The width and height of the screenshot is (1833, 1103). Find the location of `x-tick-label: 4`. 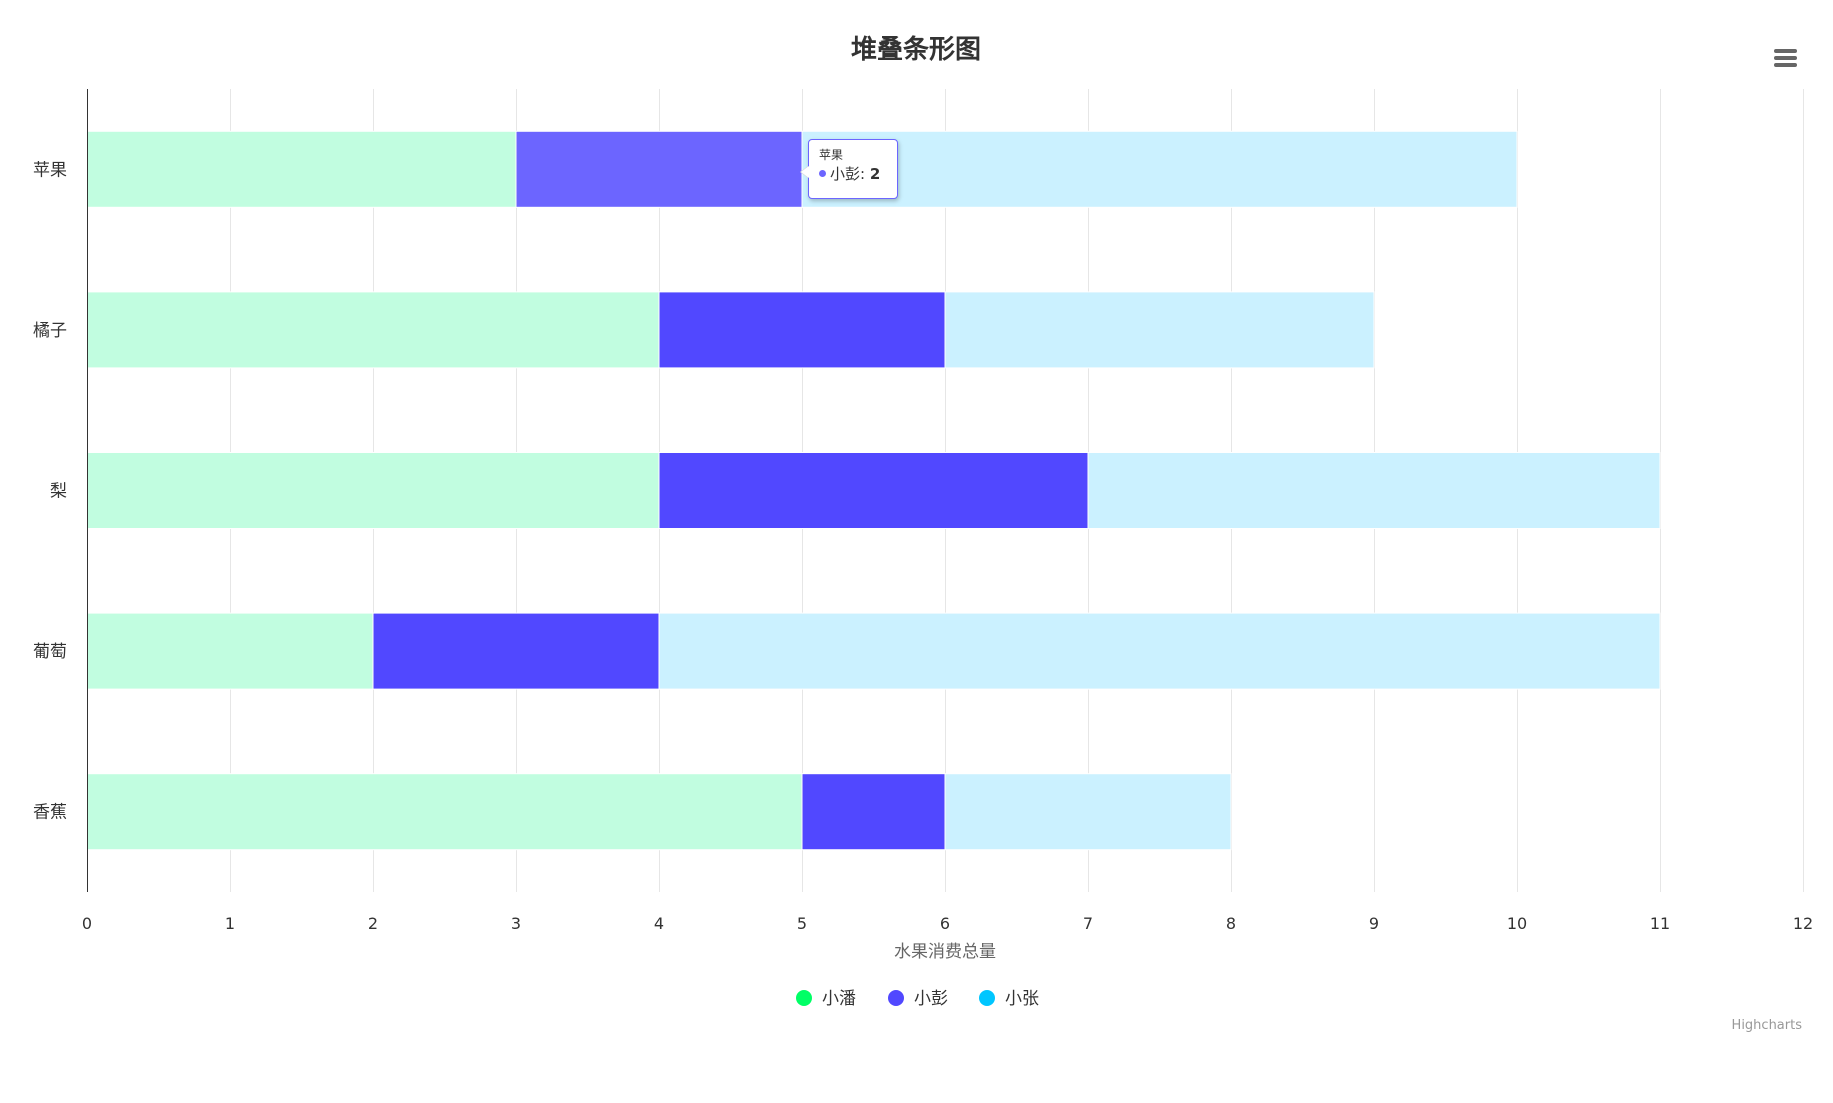

x-tick-label: 4 is located at coordinates (659, 923).